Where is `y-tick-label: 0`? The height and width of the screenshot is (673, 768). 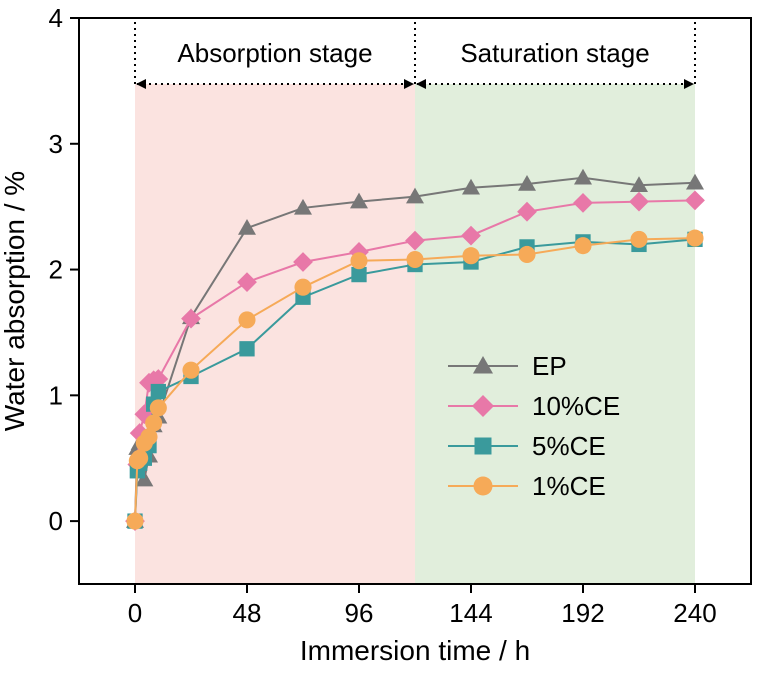
y-tick-label: 0 is located at coordinates (56, 521).